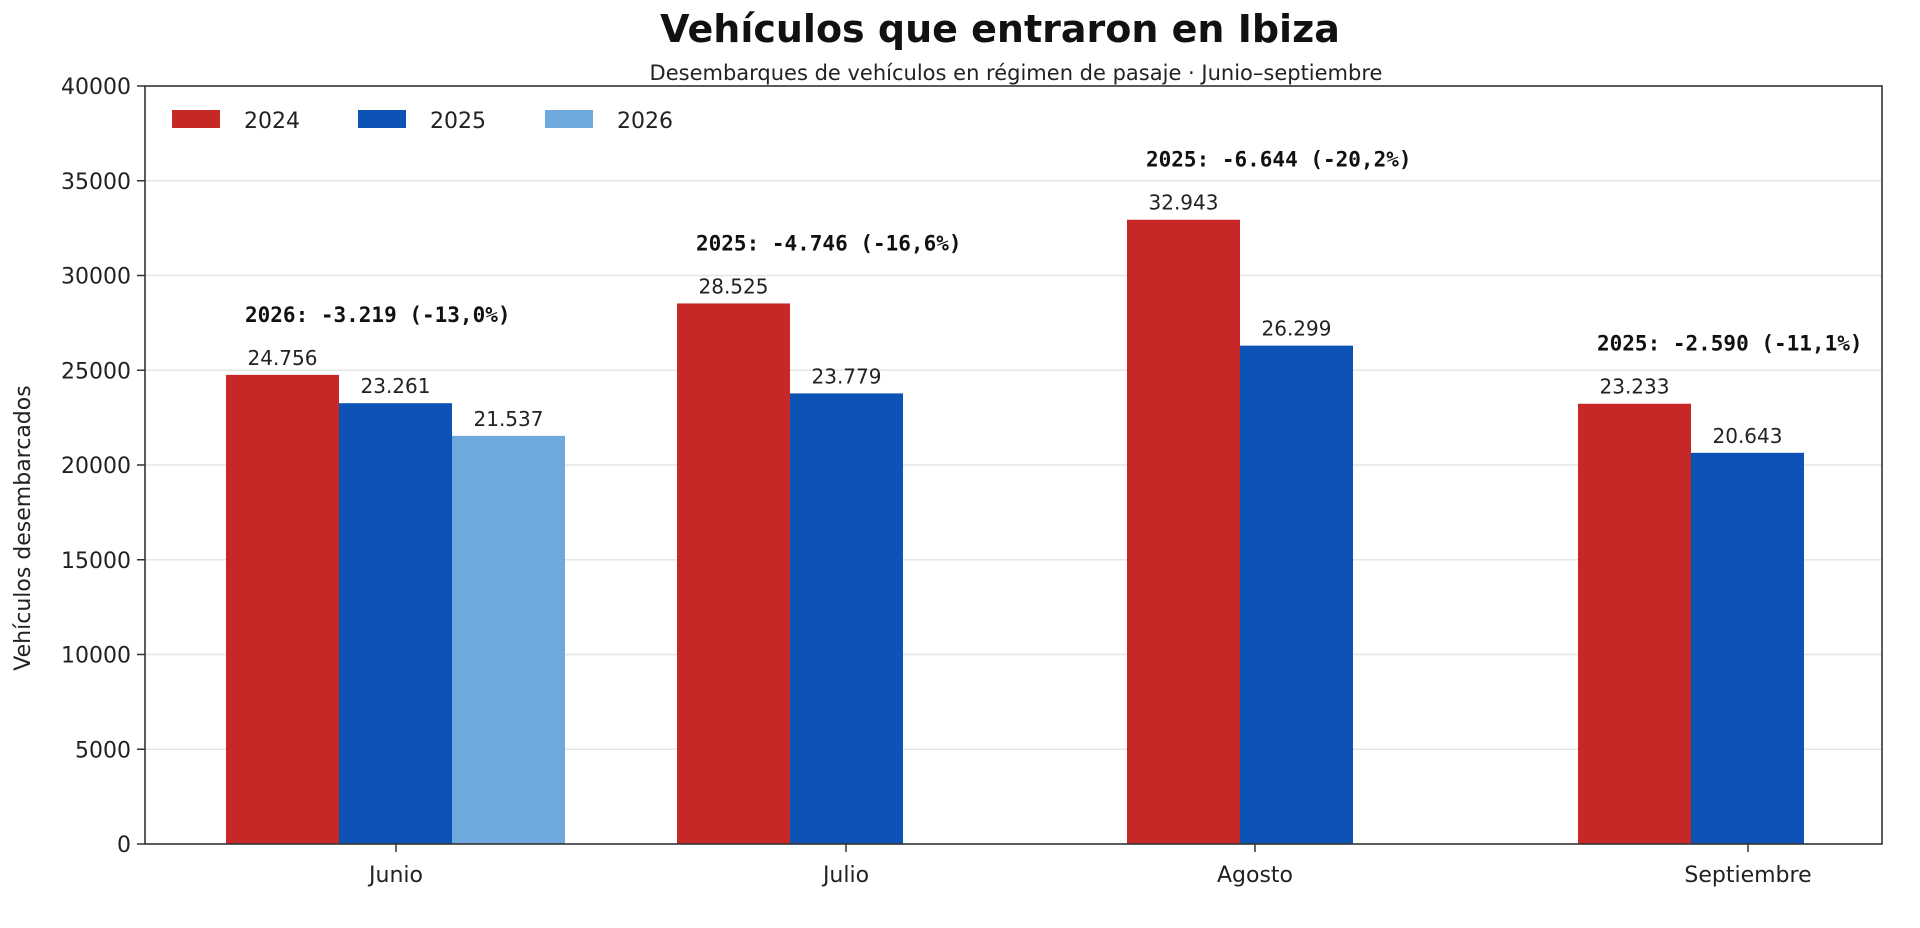  I want to click on bar-2024-julio, so click(733, 573).